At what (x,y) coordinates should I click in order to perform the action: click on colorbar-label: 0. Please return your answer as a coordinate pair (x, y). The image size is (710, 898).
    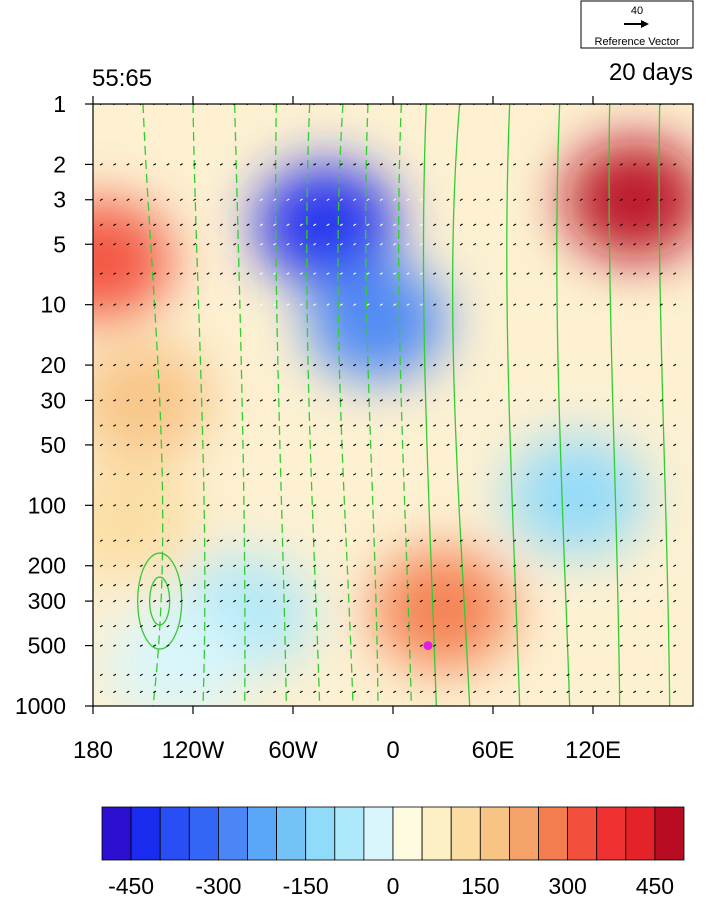
    Looking at the image, I should click on (393, 885).